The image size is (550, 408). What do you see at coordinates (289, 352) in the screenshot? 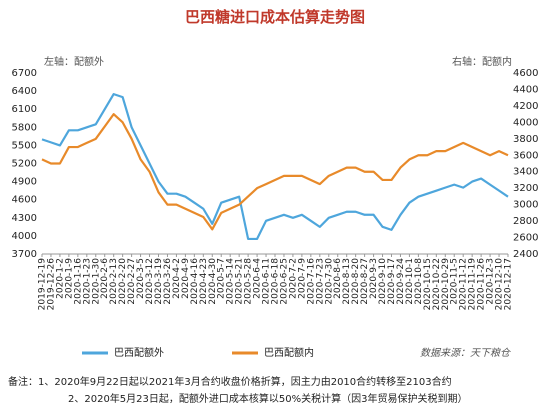
I see `legend-label: 巴西配额内` at bounding box center [289, 352].